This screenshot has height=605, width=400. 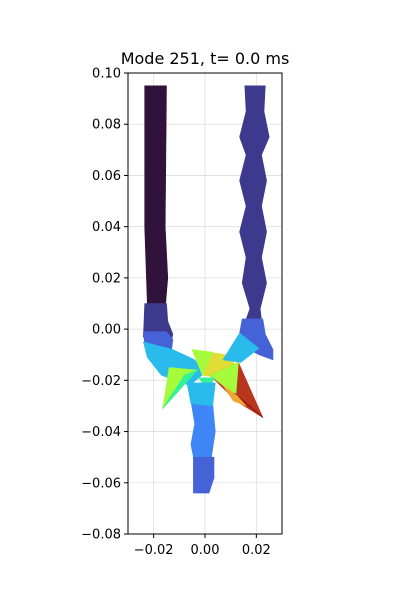 I want to click on mesh-region-junction-right-spike-mid, so click(x=249, y=405).